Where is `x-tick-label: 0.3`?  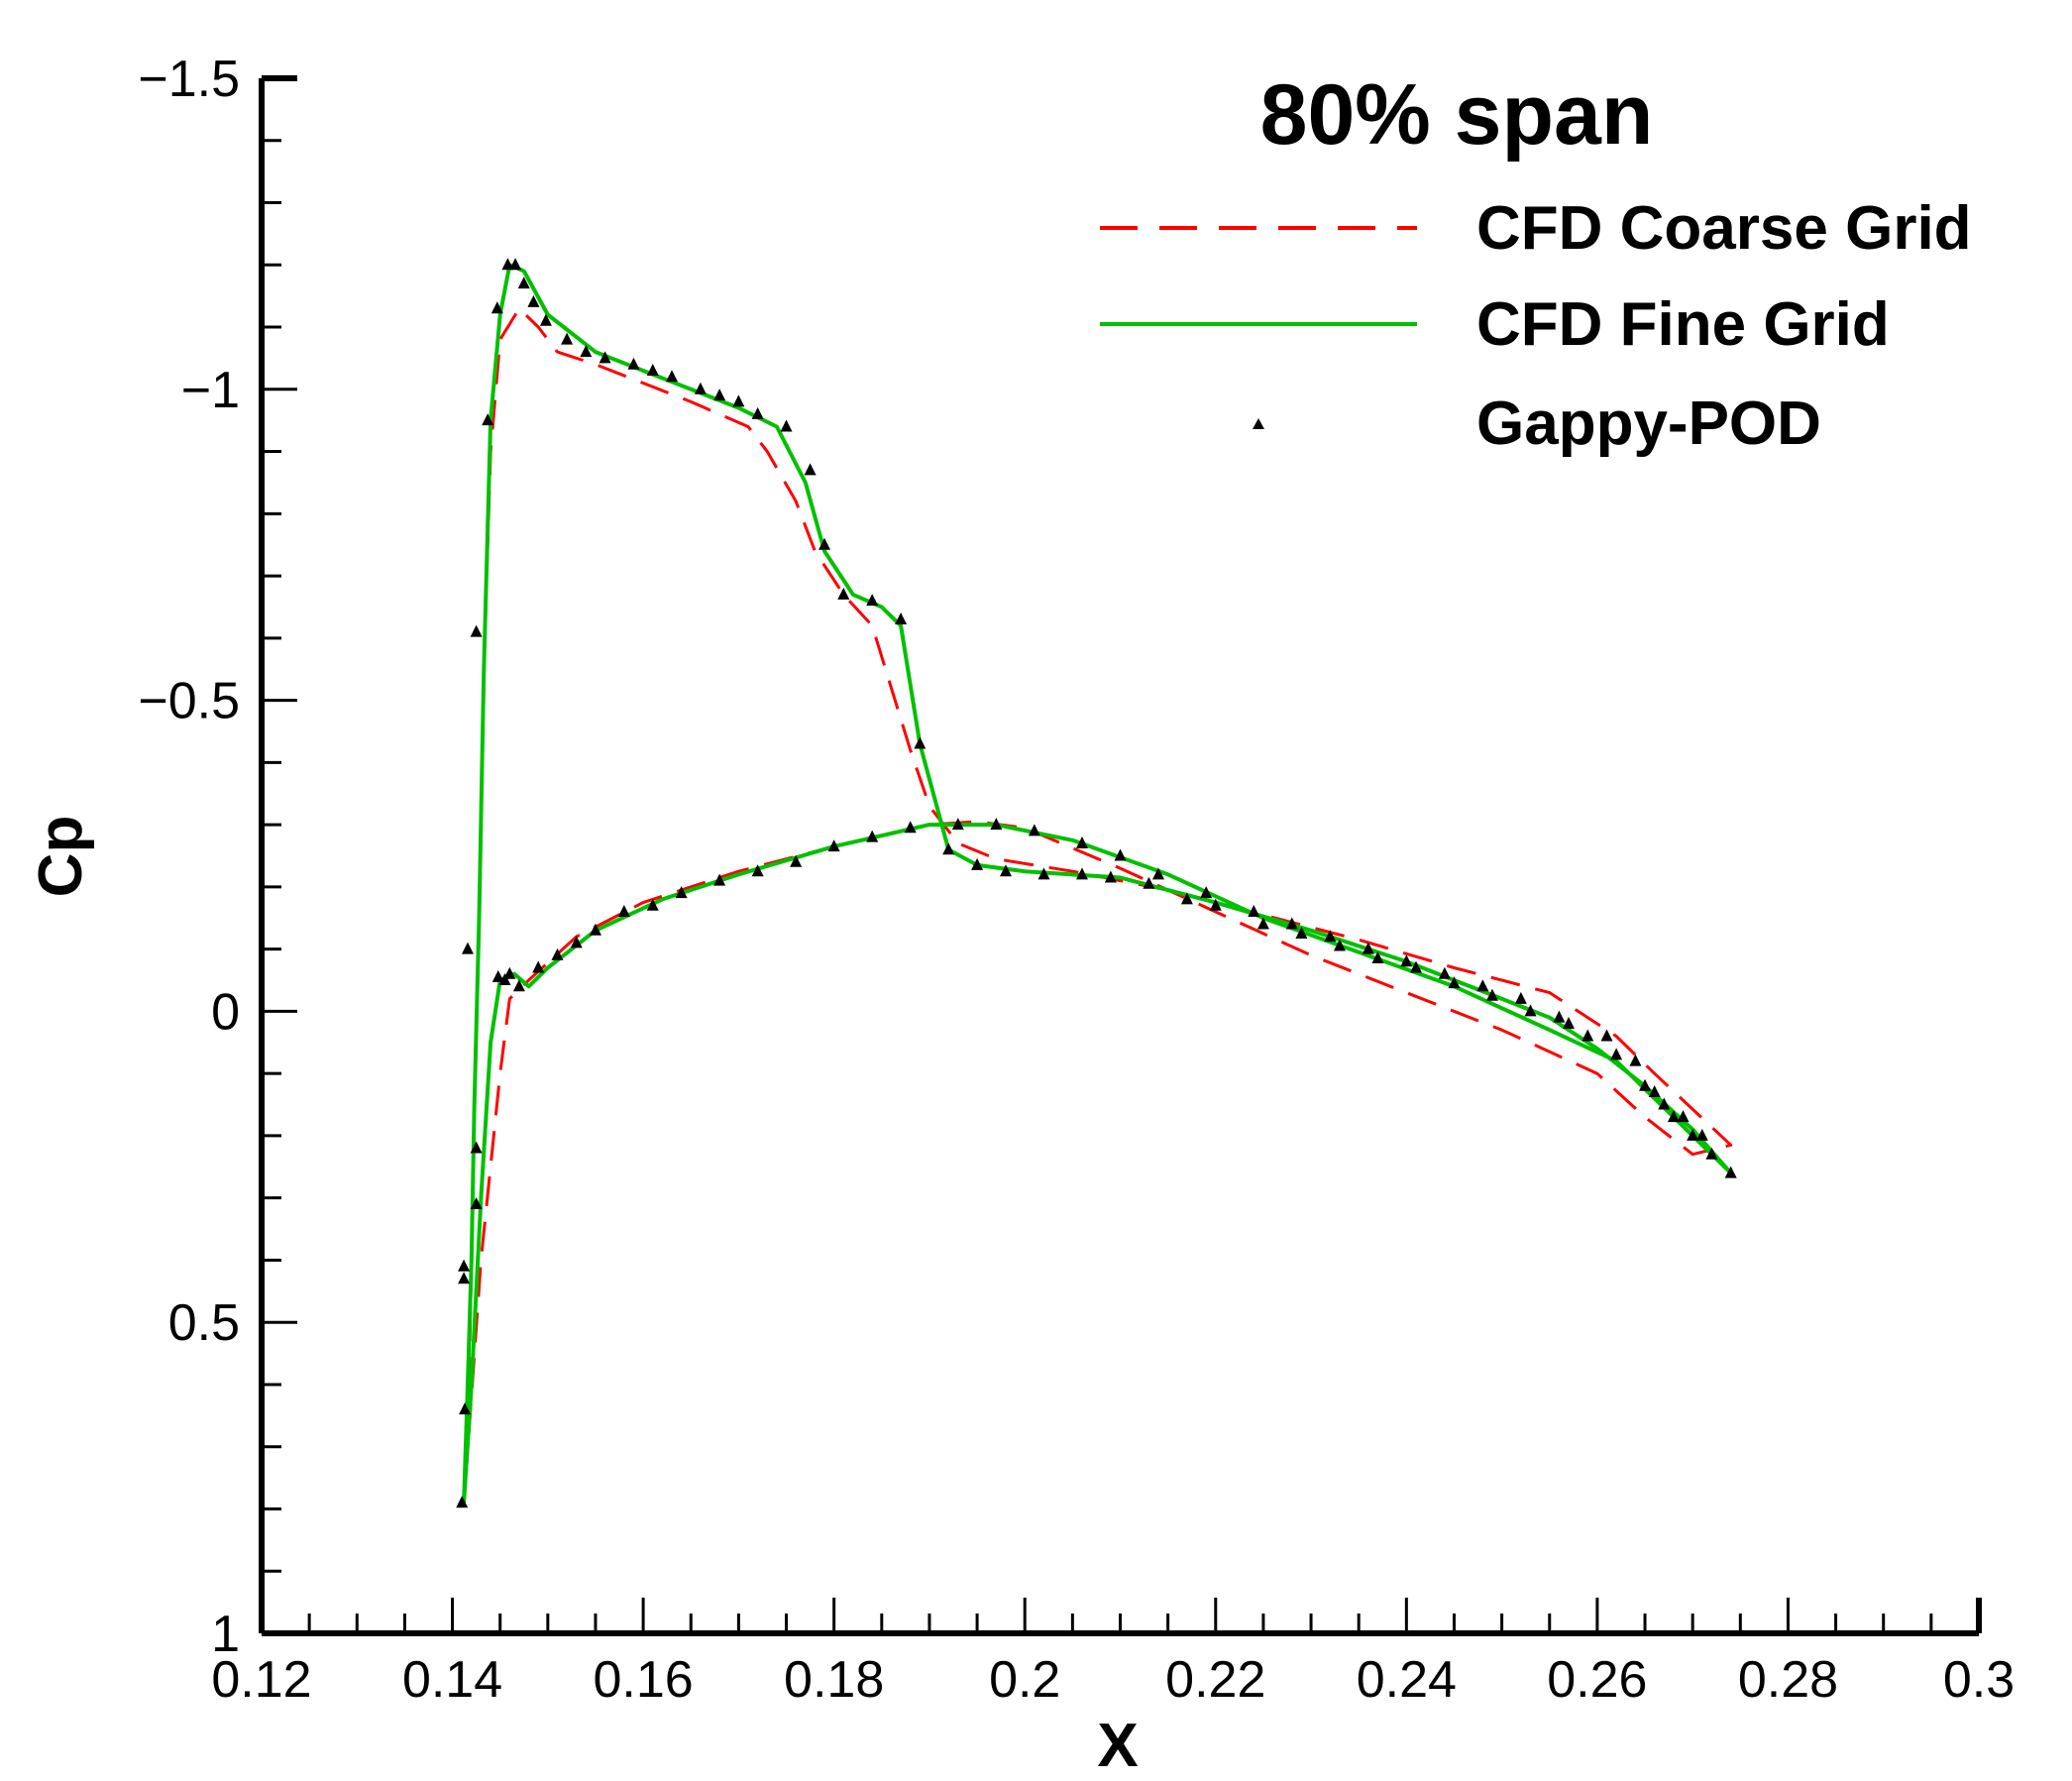 x-tick-label: 0.3 is located at coordinates (1979, 1680).